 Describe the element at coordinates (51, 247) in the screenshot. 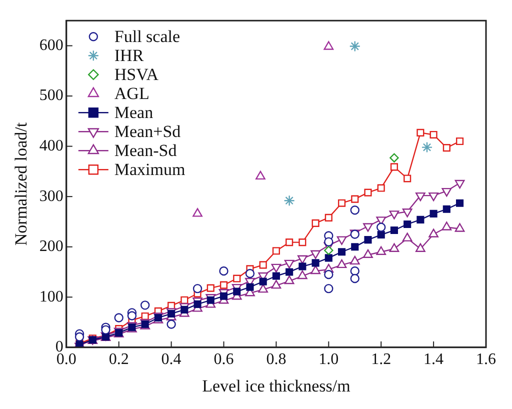

I see `y-tick-label: 200` at that location.